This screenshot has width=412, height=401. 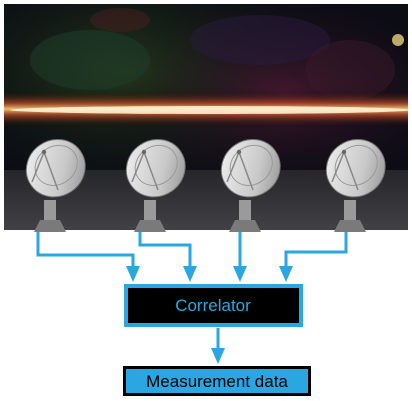 I want to click on correlator-label: Correlator, so click(x=213, y=305).